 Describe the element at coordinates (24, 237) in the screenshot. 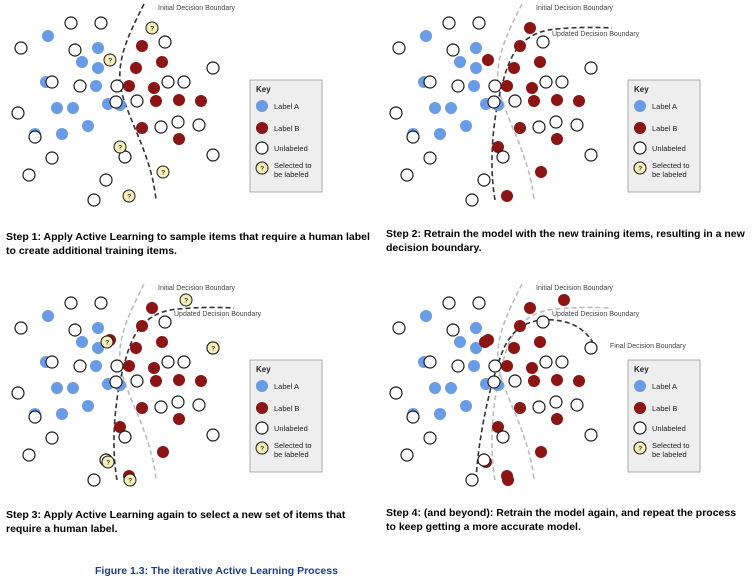

I see `caption-step-1-label: Step 1:` at that location.